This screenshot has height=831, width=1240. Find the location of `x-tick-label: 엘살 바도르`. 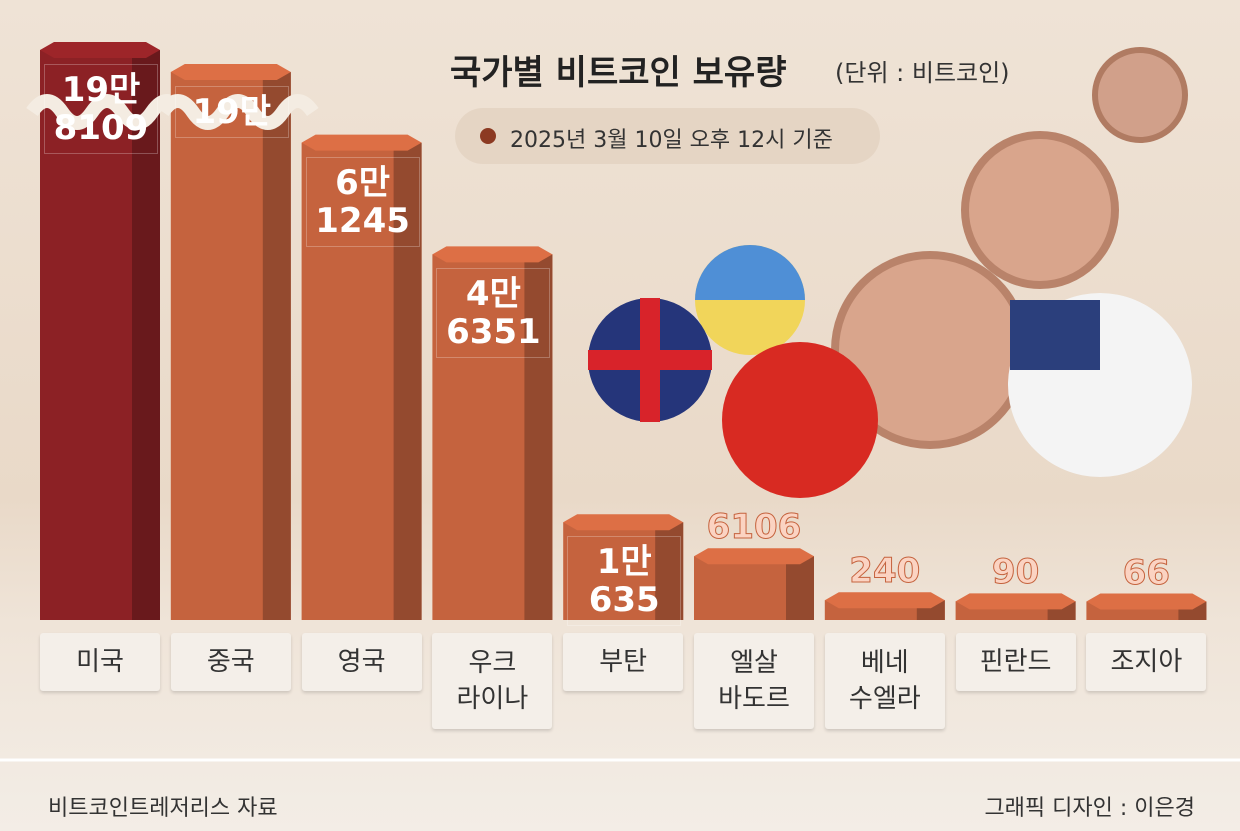

x-tick-label: 엘살 바도르 is located at coordinates (754, 681).